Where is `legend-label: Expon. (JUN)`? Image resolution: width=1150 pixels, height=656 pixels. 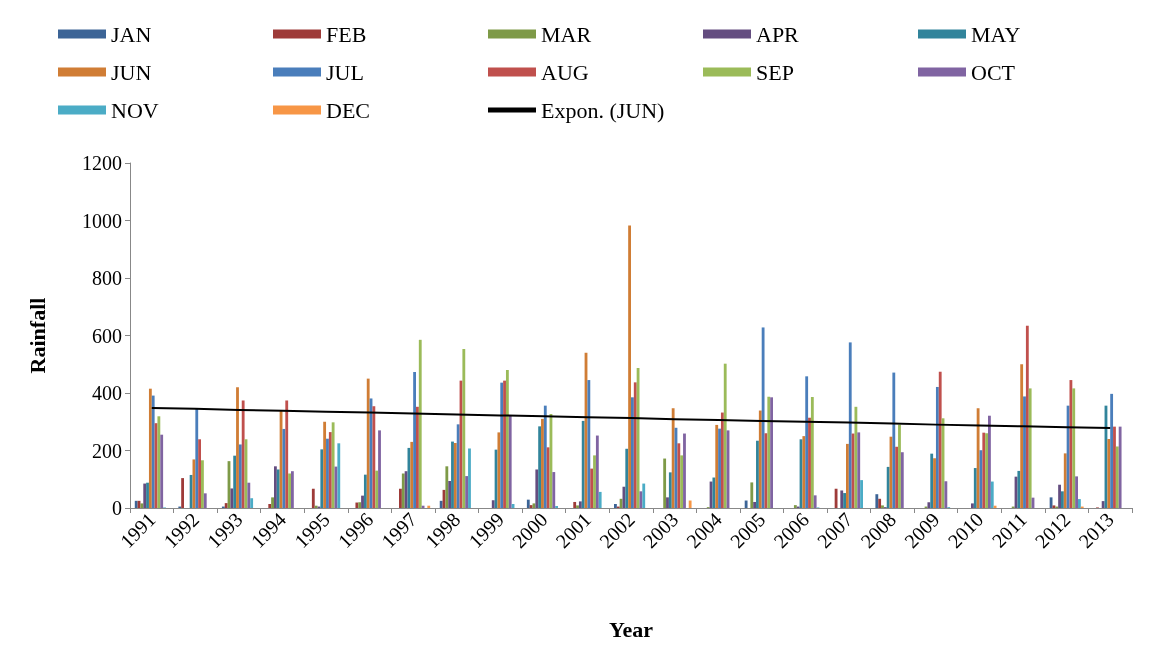 legend-label: Expon. (JUN) is located at coordinates (603, 110).